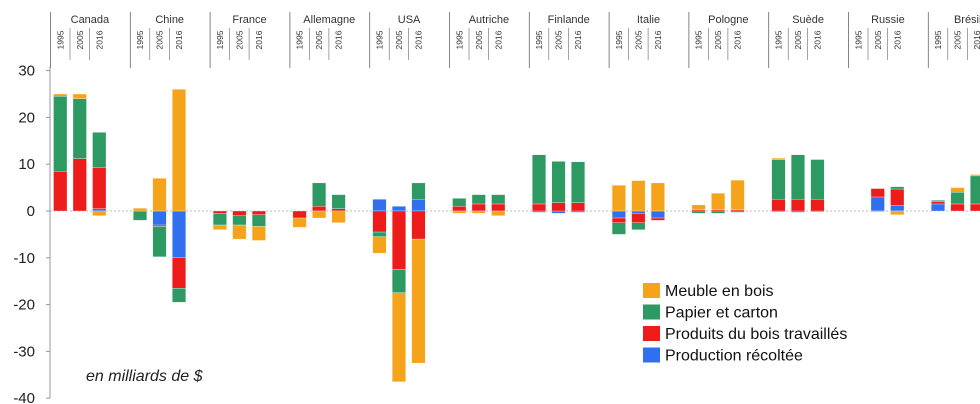  I want to click on country-label: Brésil, so click(967, 20).